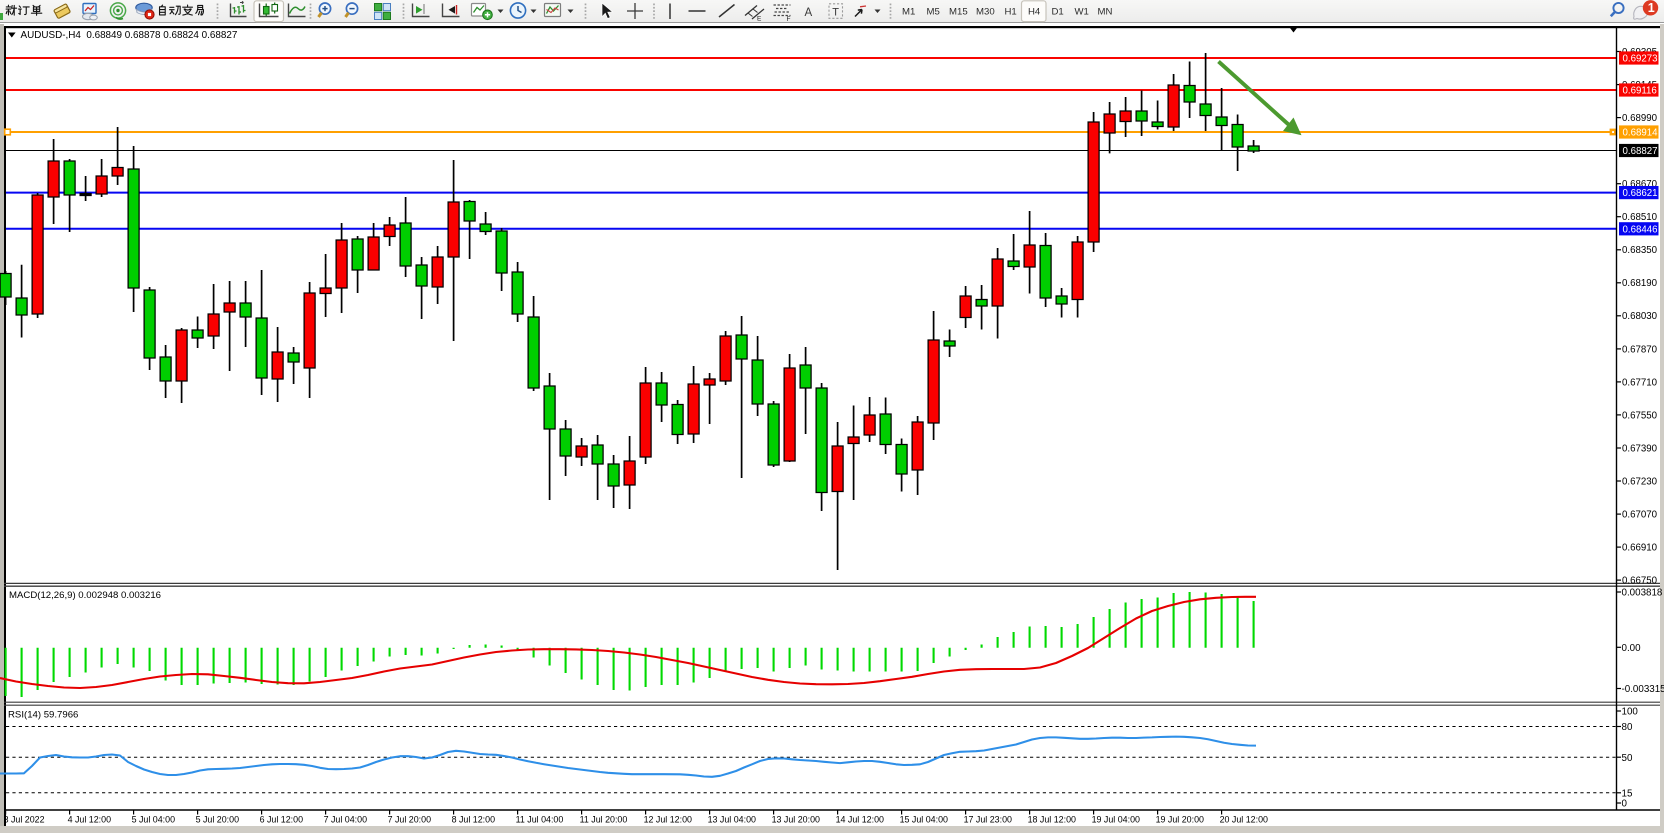 The height and width of the screenshot is (833, 1664). I want to click on svg-text:MACD(12,26,9) 0.002948 0.00321: MACD(12,26,9) 0.002948 0.003216, so click(85, 595).